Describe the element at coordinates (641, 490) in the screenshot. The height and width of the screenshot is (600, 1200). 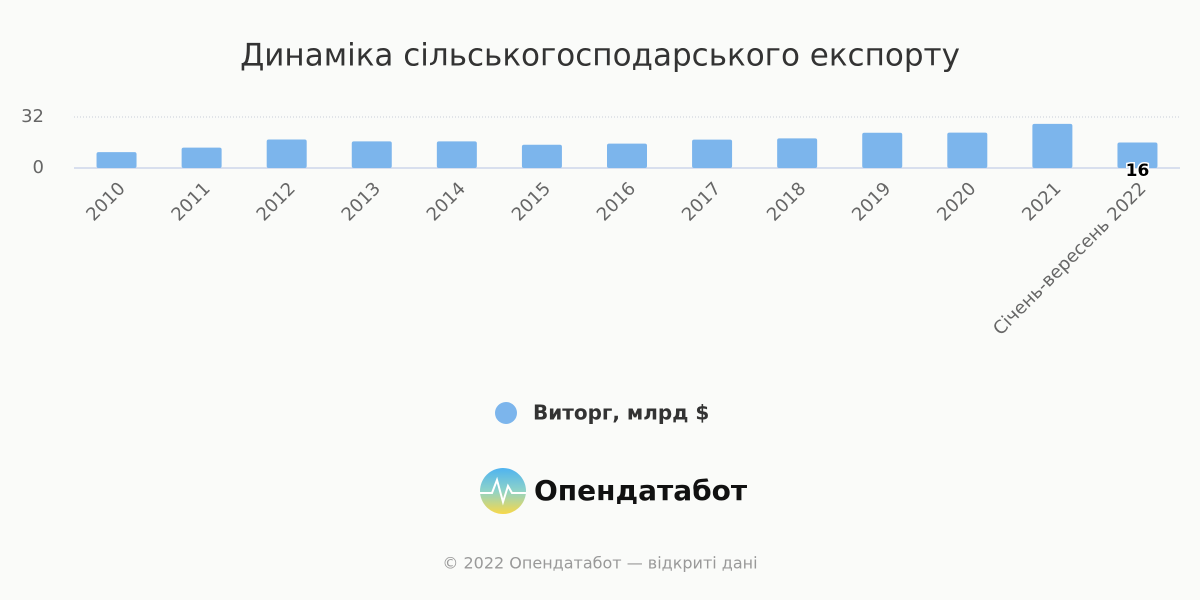
I see `logo-text: Опендатабот` at that location.